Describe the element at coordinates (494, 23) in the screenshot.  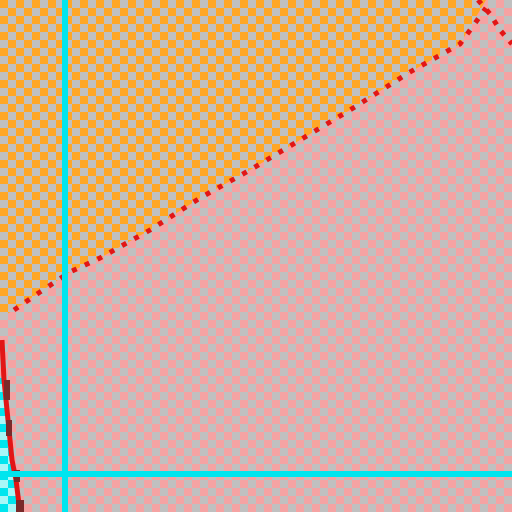
I see `selection-outline-corner` at that location.